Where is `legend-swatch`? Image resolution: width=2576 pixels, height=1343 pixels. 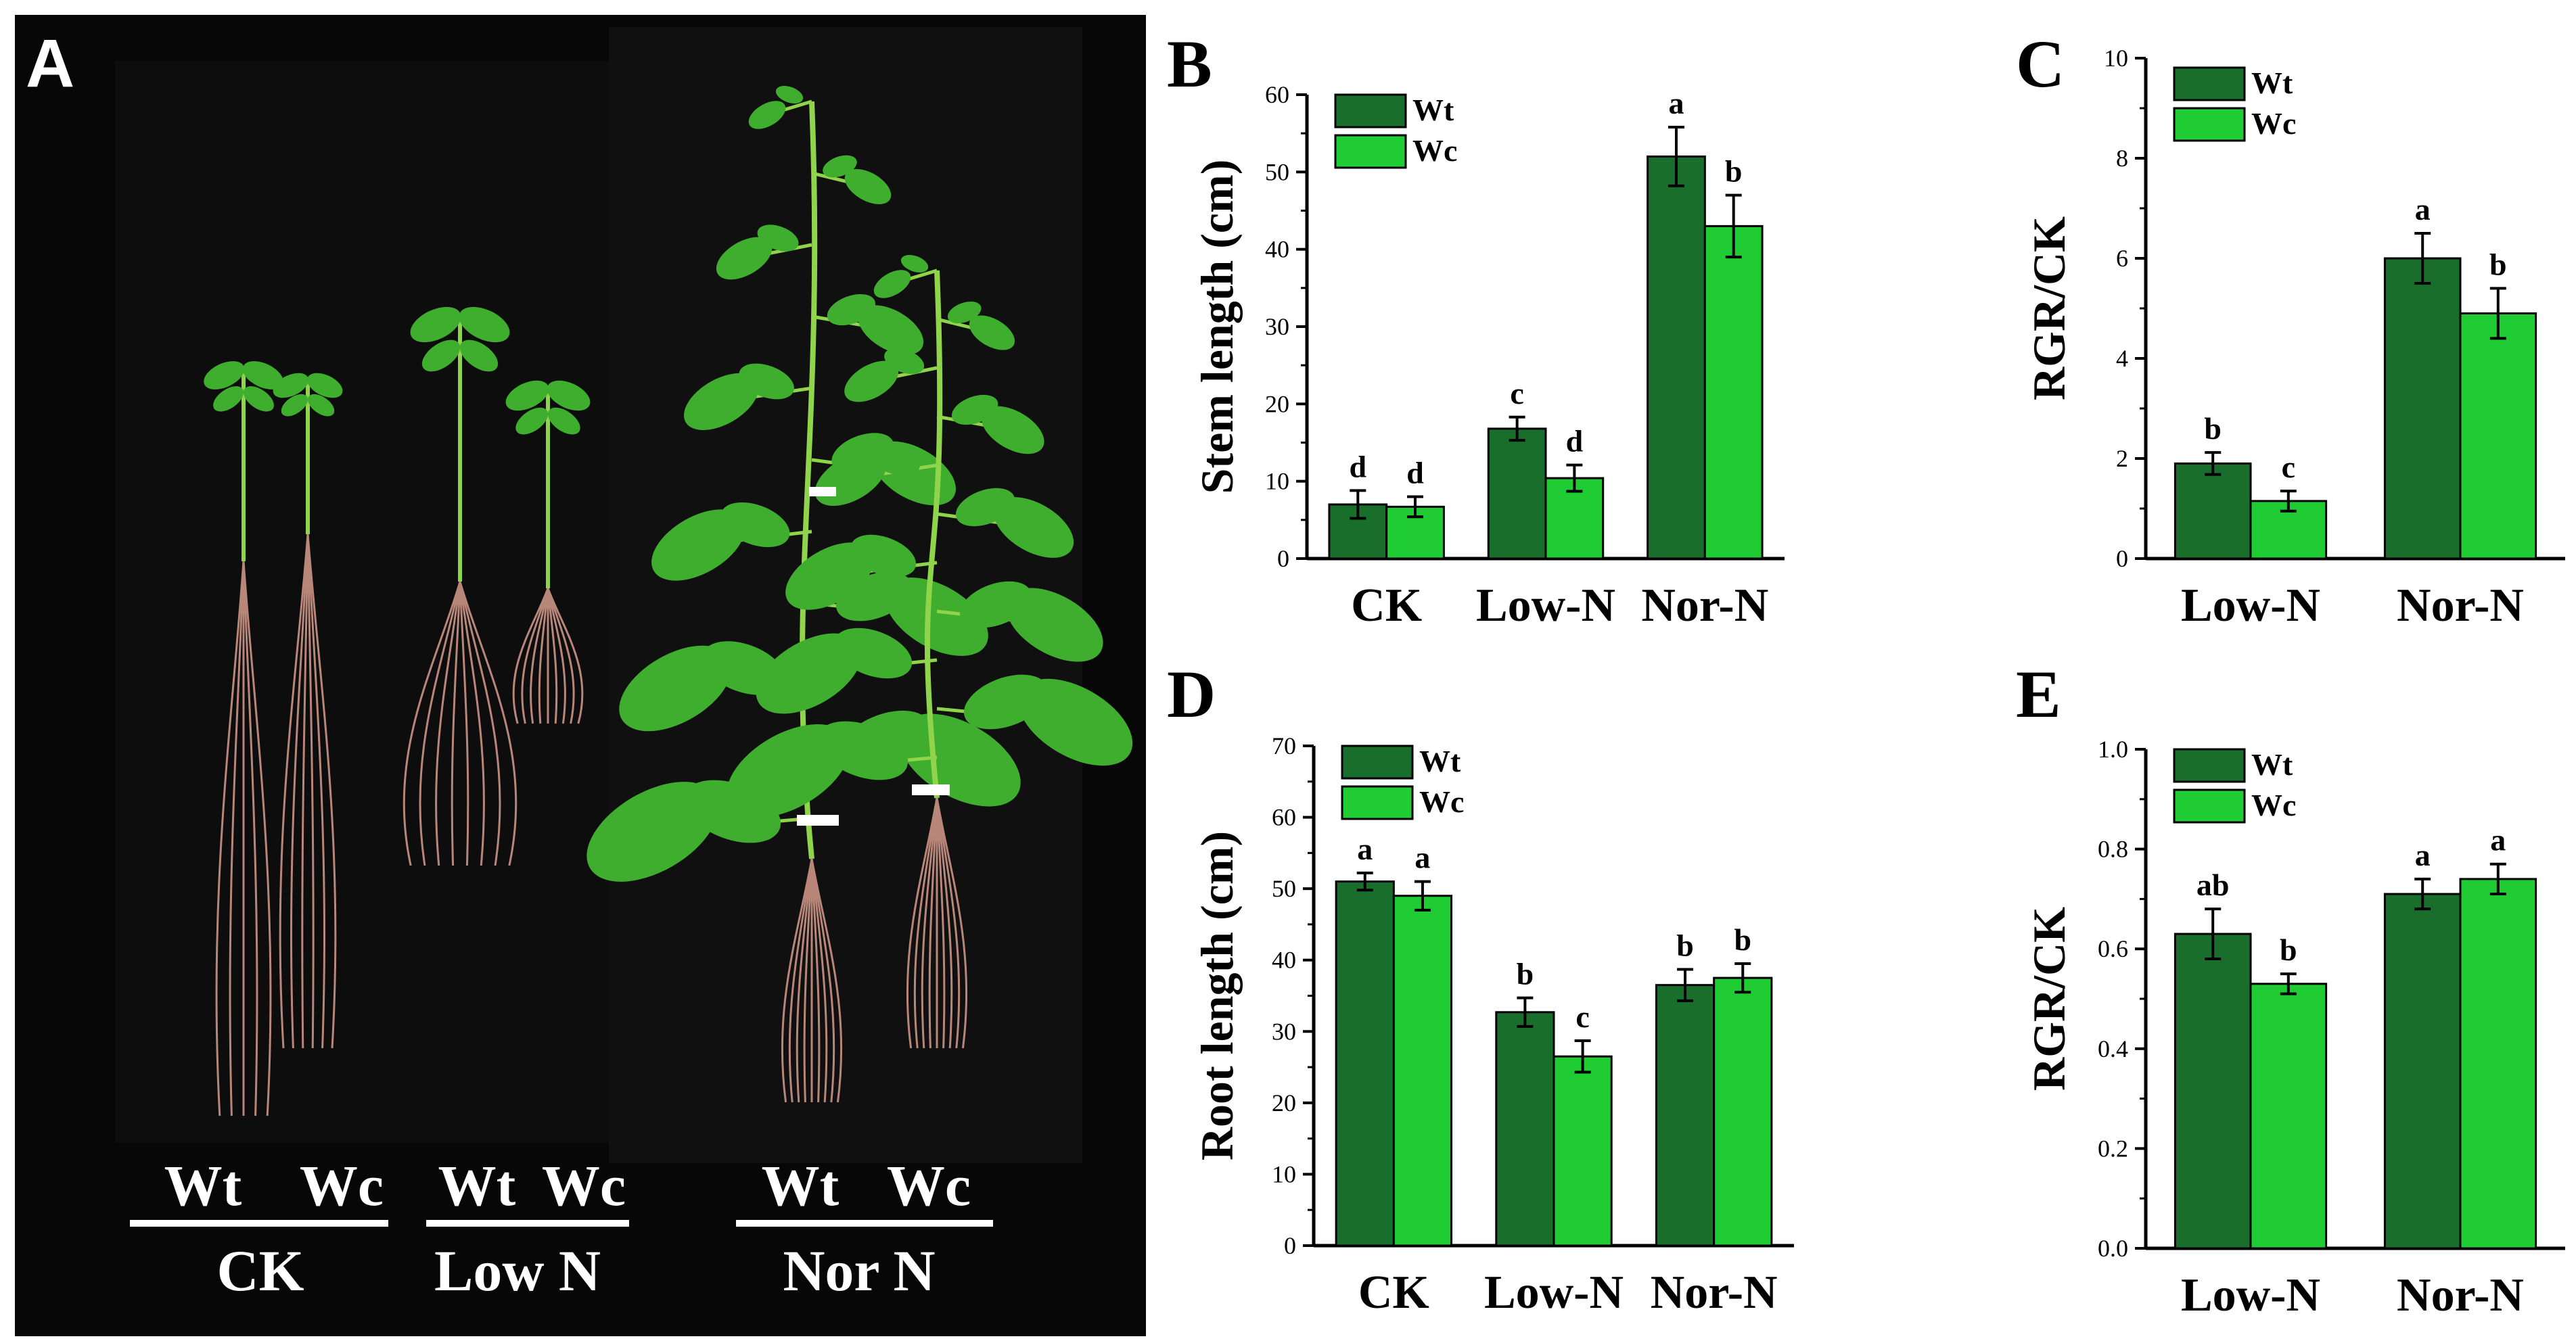
legend-swatch is located at coordinates (2209, 83).